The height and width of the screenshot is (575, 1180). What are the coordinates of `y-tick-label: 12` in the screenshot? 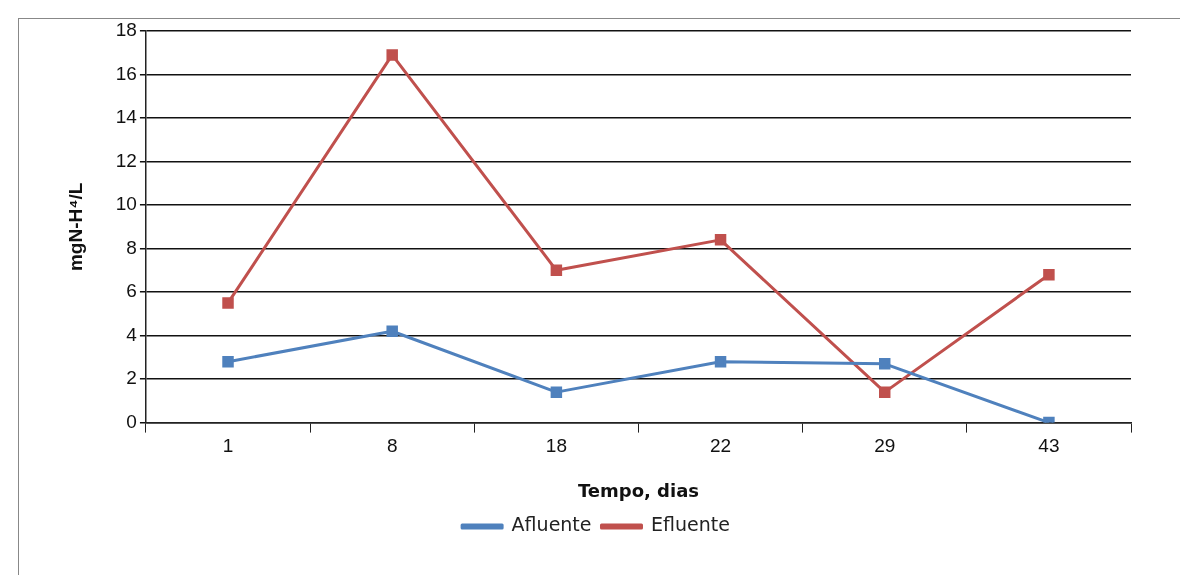 It's located at (126, 160).